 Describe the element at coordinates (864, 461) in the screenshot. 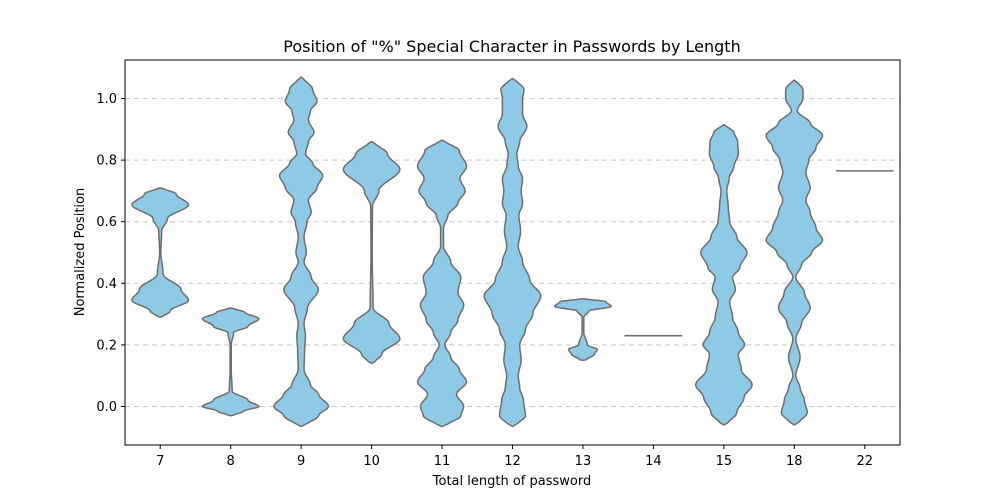

I see `x-tick-label: 22` at that location.